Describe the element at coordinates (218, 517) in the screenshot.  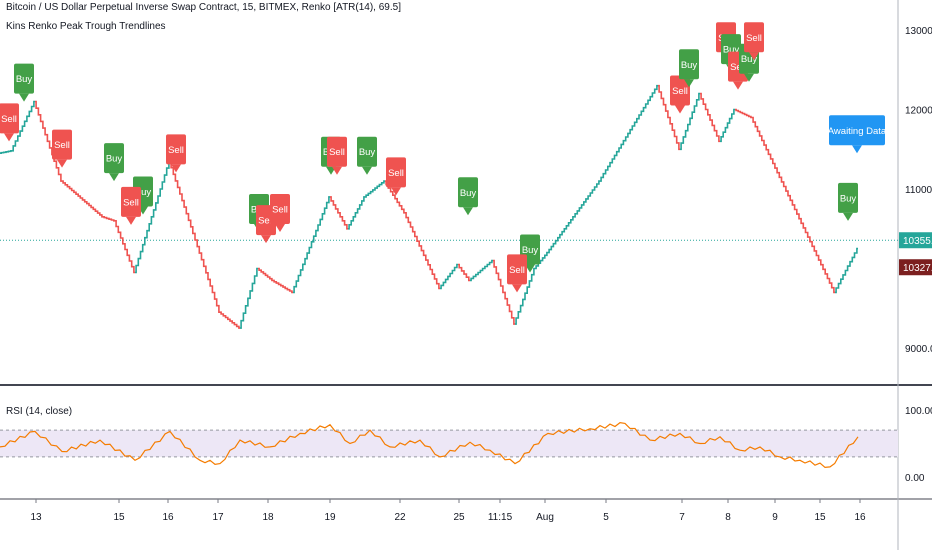
I see `x-tick-label: 17` at that location.